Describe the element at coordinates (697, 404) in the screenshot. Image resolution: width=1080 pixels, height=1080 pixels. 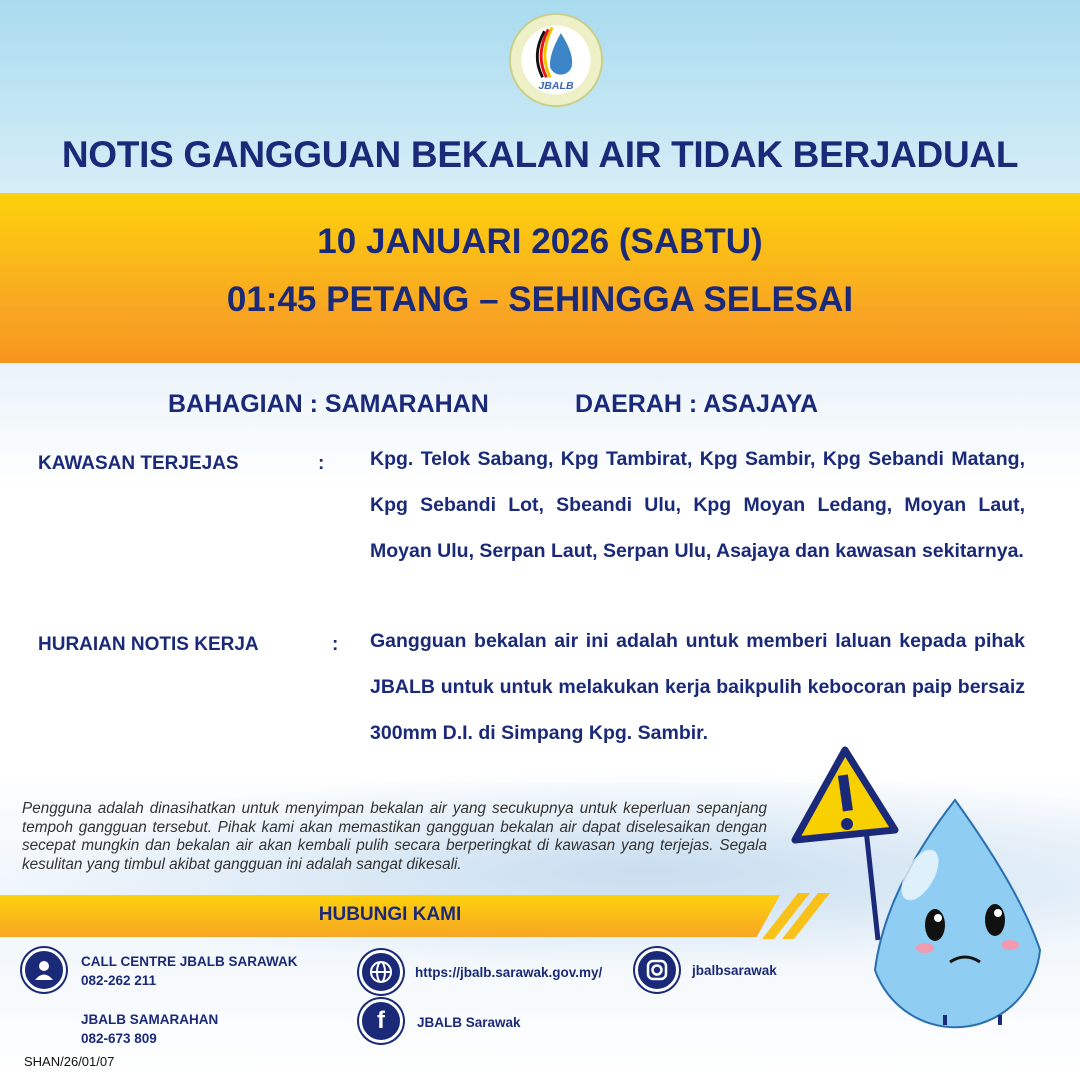
I see `daerah-label: DAERAH : ASAJAYA` at that location.